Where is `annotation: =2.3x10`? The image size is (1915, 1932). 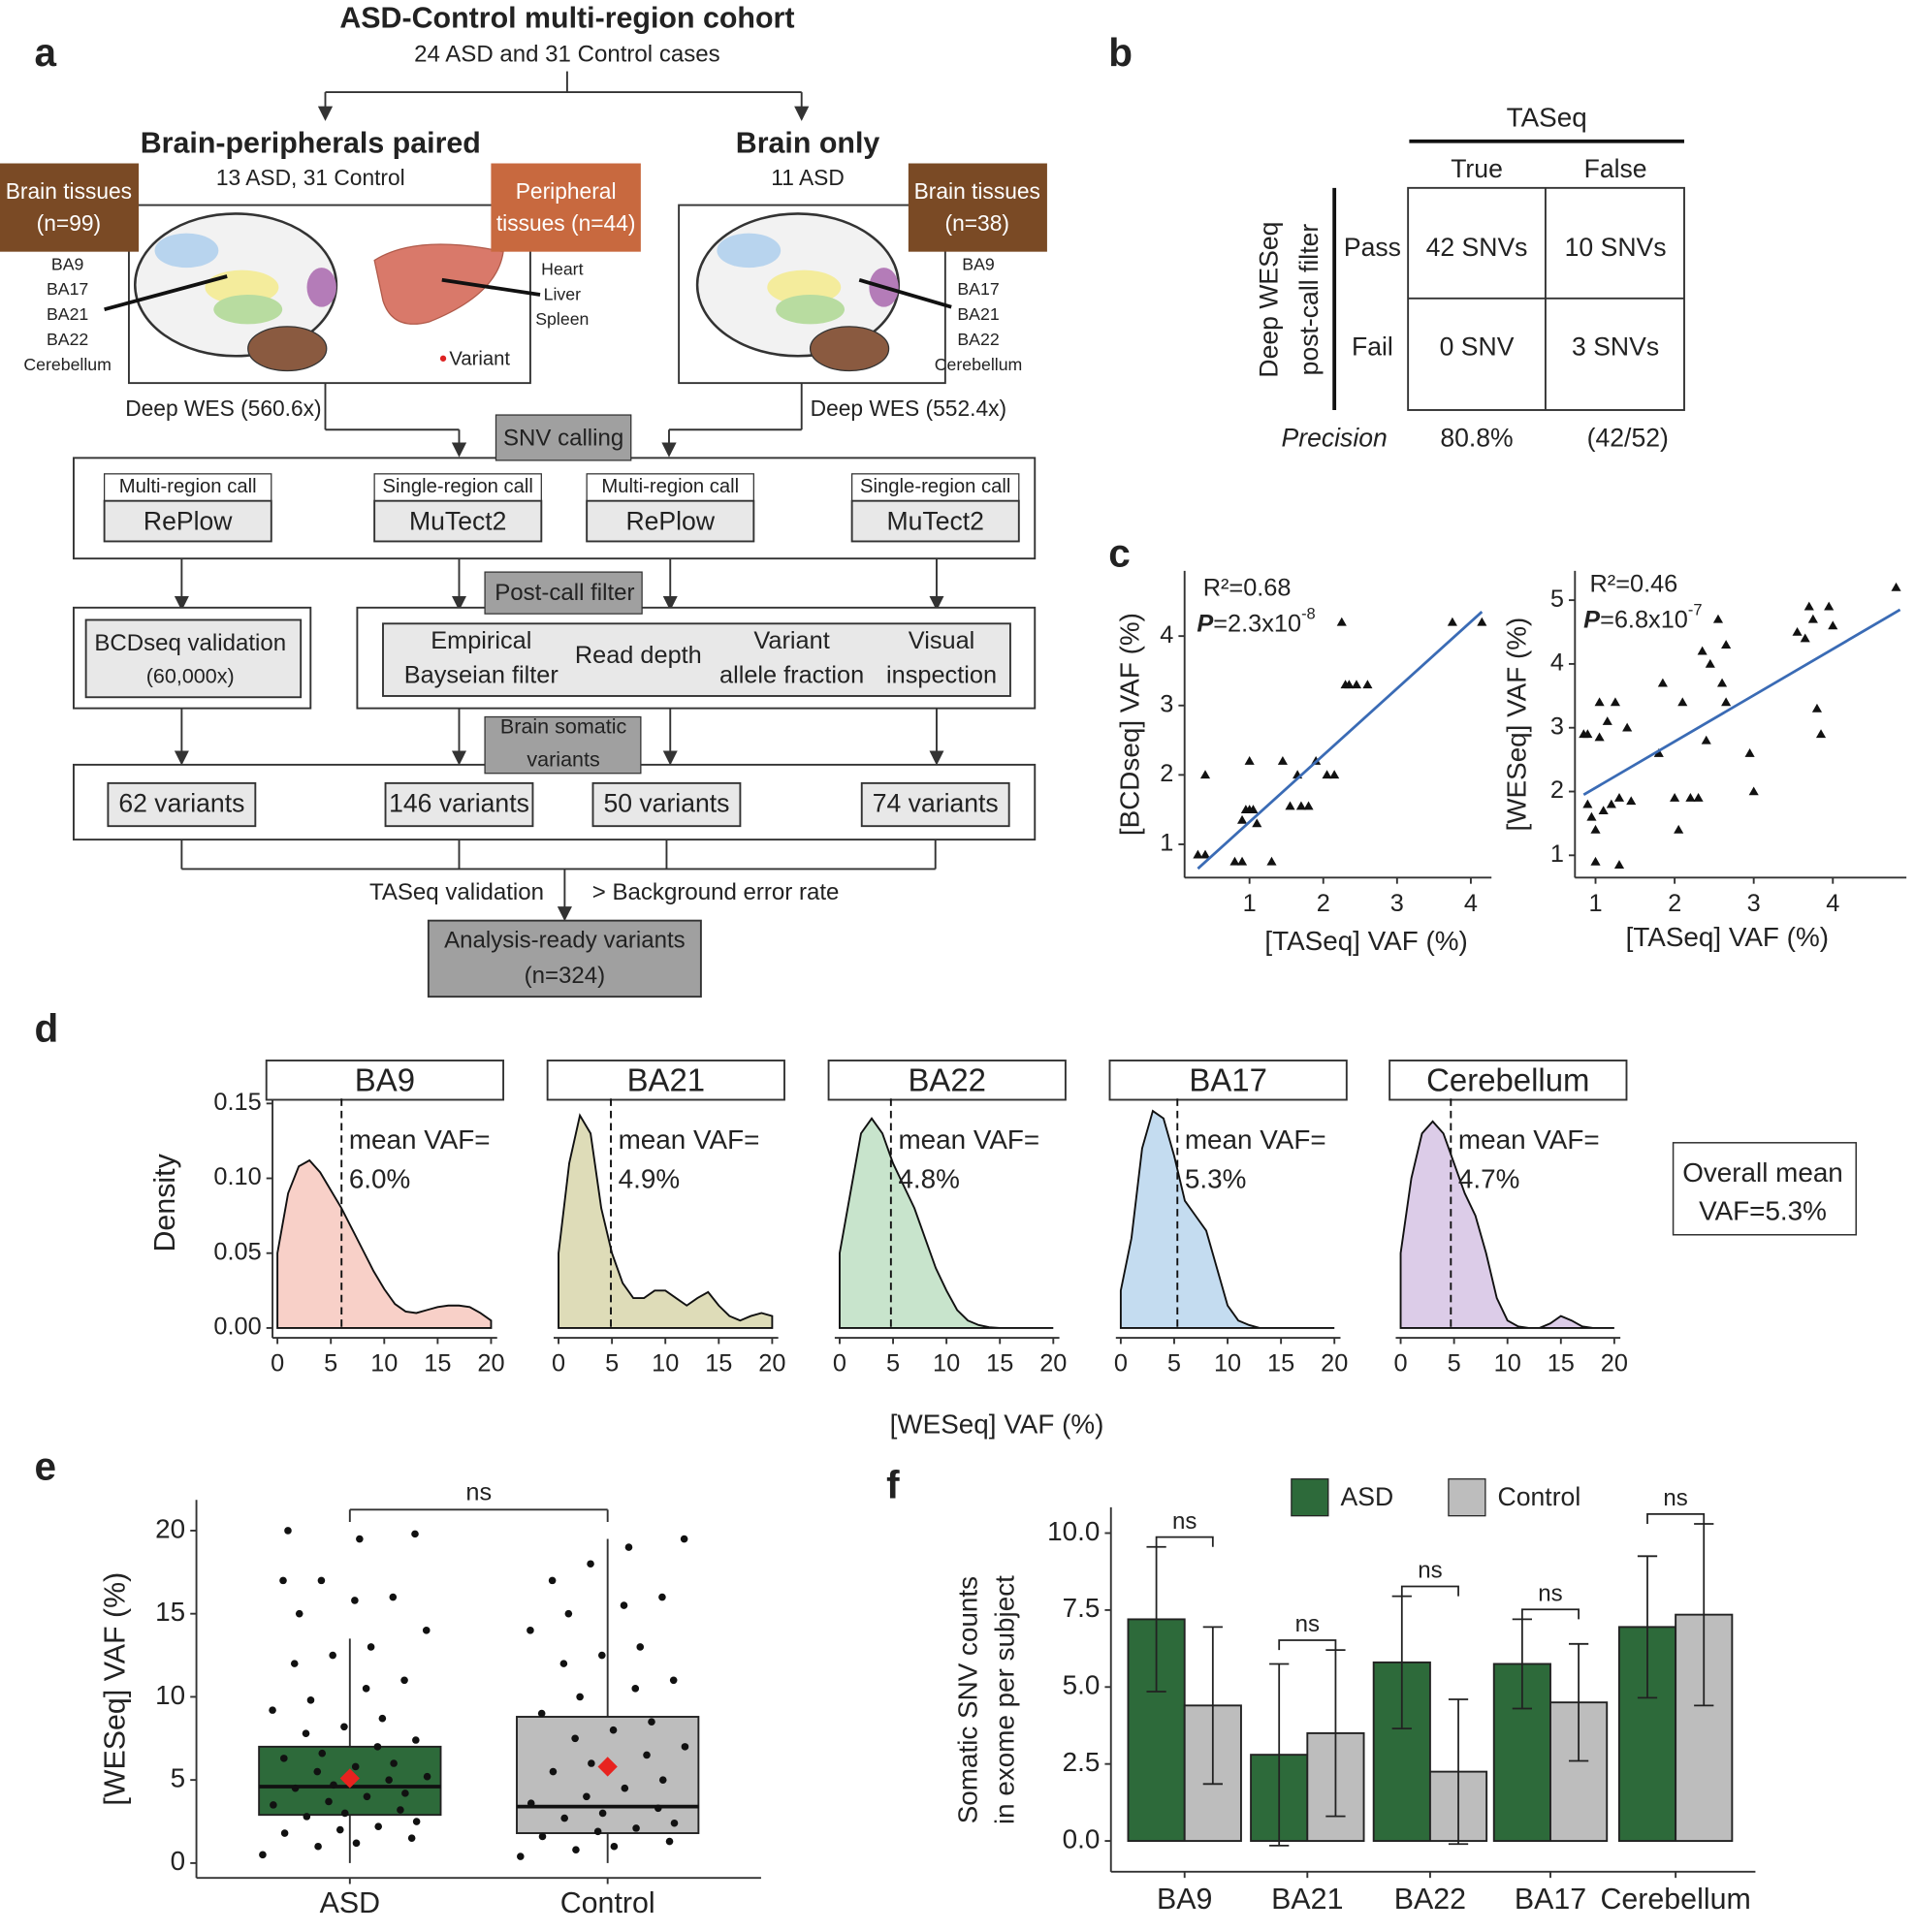 annotation: =2.3x10 is located at coordinates (1257, 623).